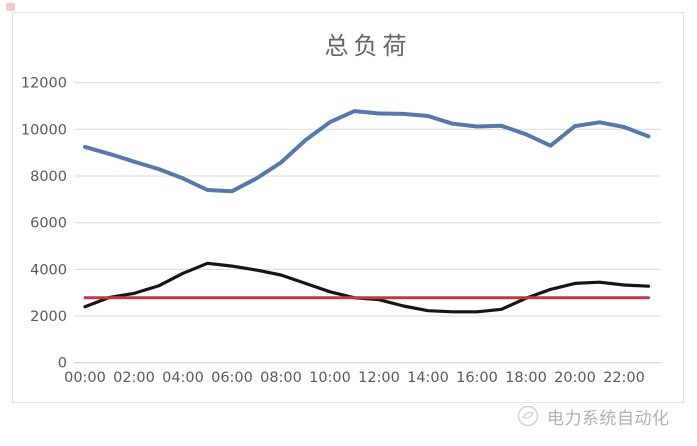  Describe the element at coordinates (379, 378) in the screenshot. I see `x-tick-label: 12:00` at that location.